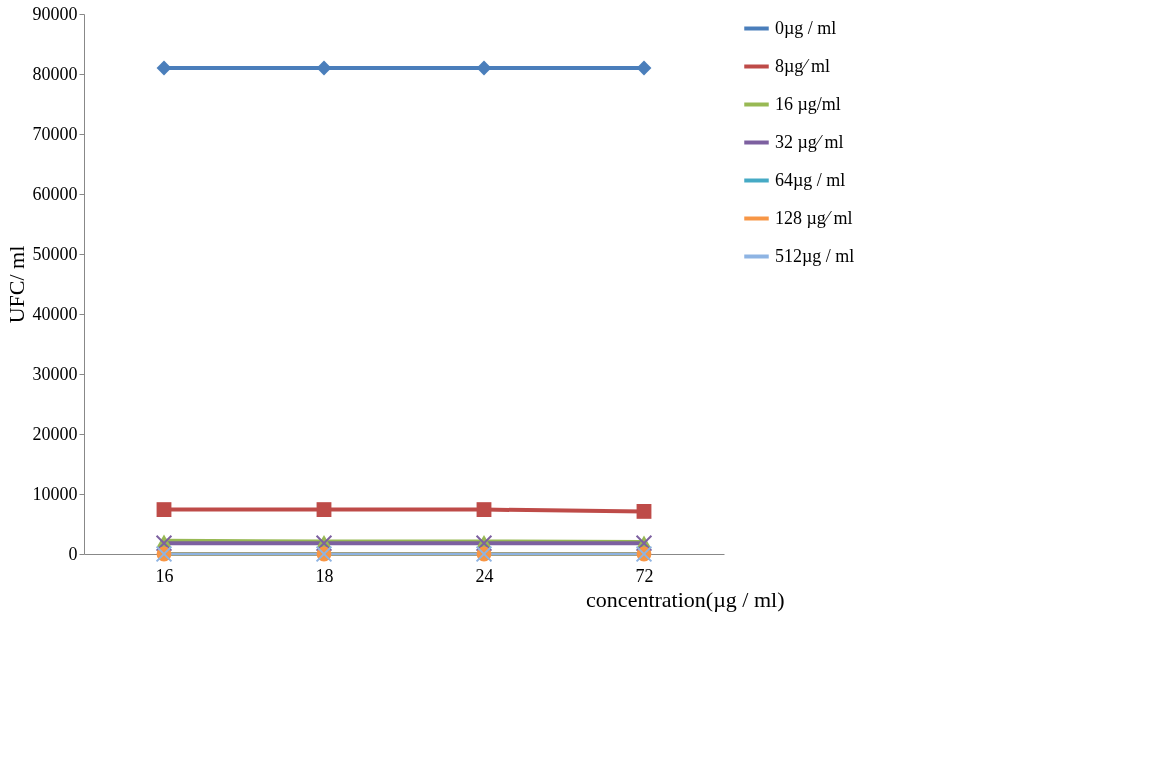 The image size is (1154, 769). I want to click on y-tick-label: 30000, so click(55, 373).